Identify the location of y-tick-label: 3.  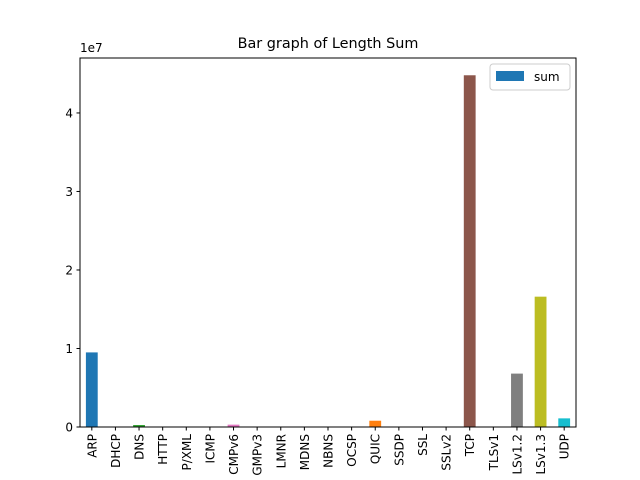
(69, 192).